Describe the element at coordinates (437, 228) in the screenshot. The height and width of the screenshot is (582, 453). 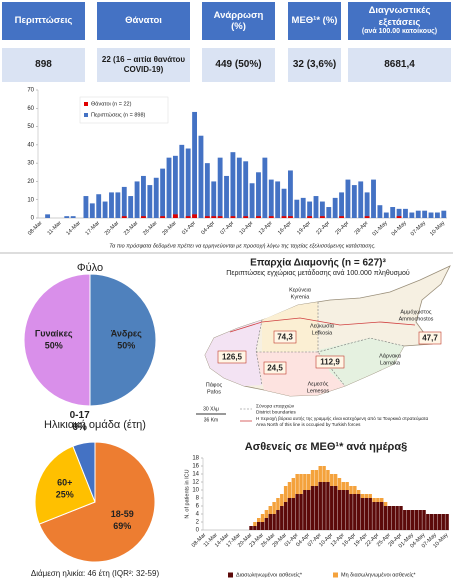
I see `x-tick-label: 10-May` at that location.